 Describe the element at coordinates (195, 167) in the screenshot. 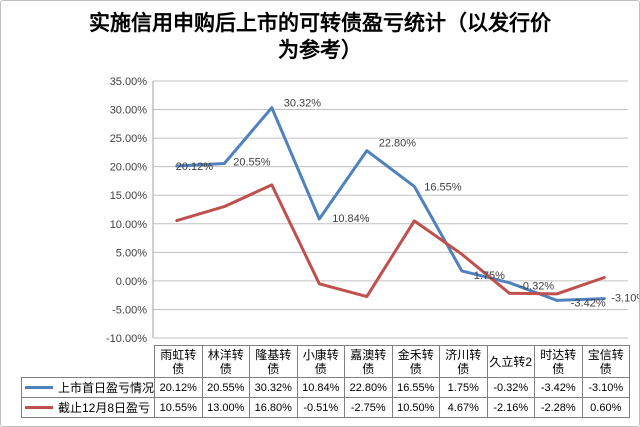

I see `data-label: 20.12%` at that location.